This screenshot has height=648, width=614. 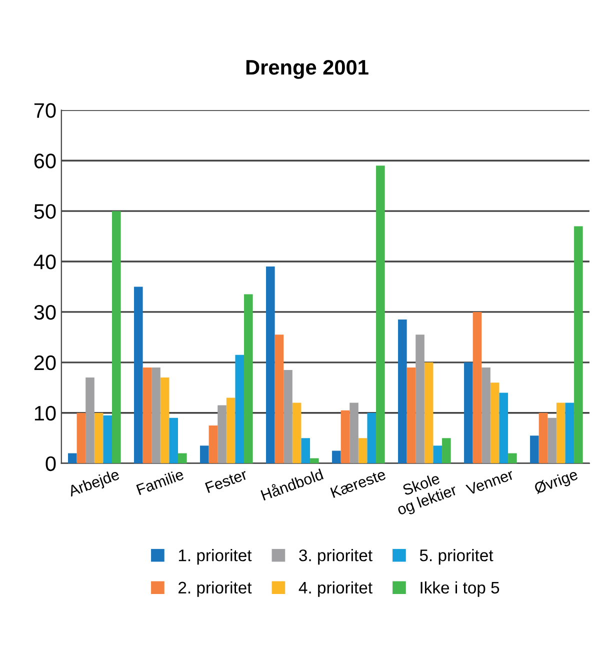 What do you see at coordinates (45, 262) in the screenshot?
I see `y-tick-label: 40` at bounding box center [45, 262].